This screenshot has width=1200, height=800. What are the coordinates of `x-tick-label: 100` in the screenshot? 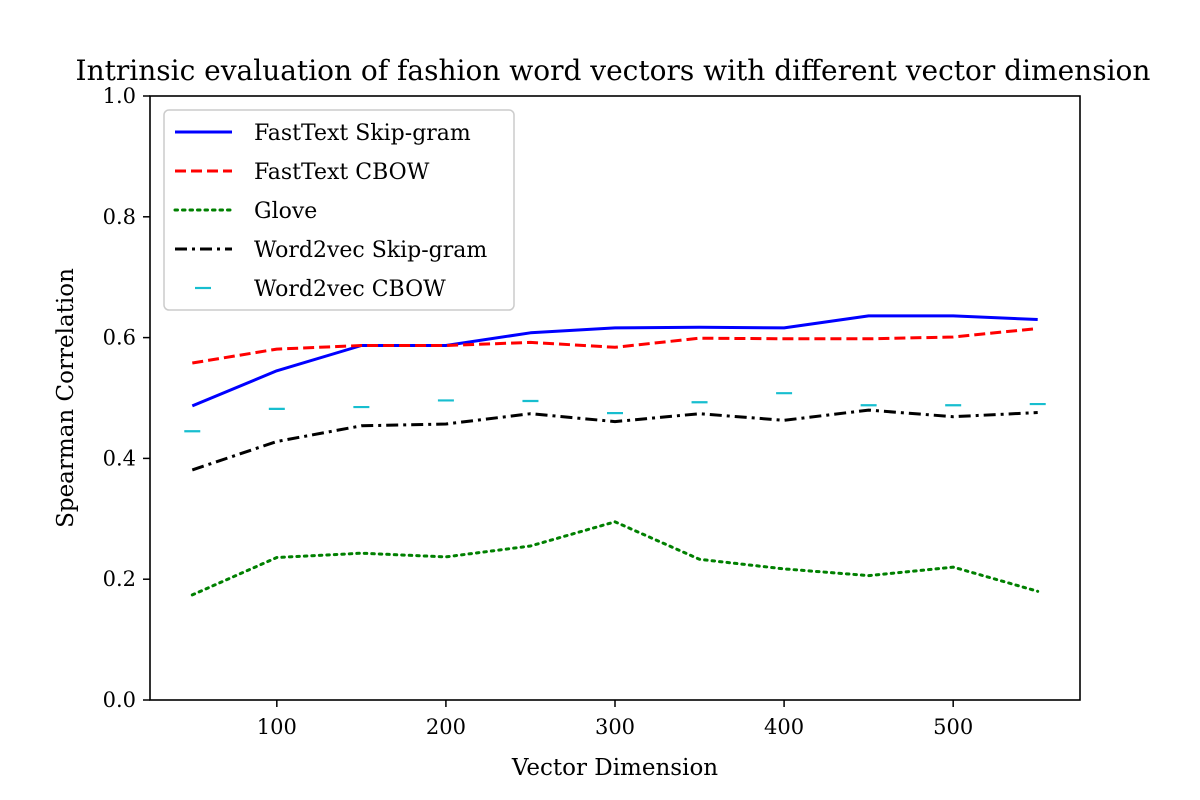 It's located at (277, 727).